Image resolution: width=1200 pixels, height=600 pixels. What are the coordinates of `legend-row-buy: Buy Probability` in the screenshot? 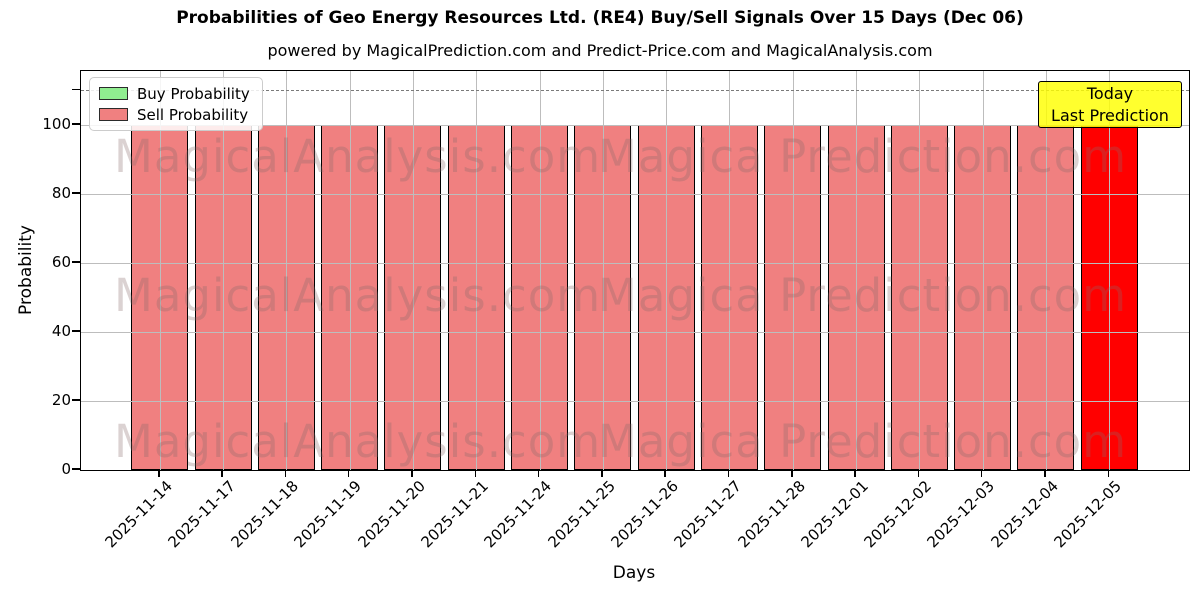 It's located at (174, 93).